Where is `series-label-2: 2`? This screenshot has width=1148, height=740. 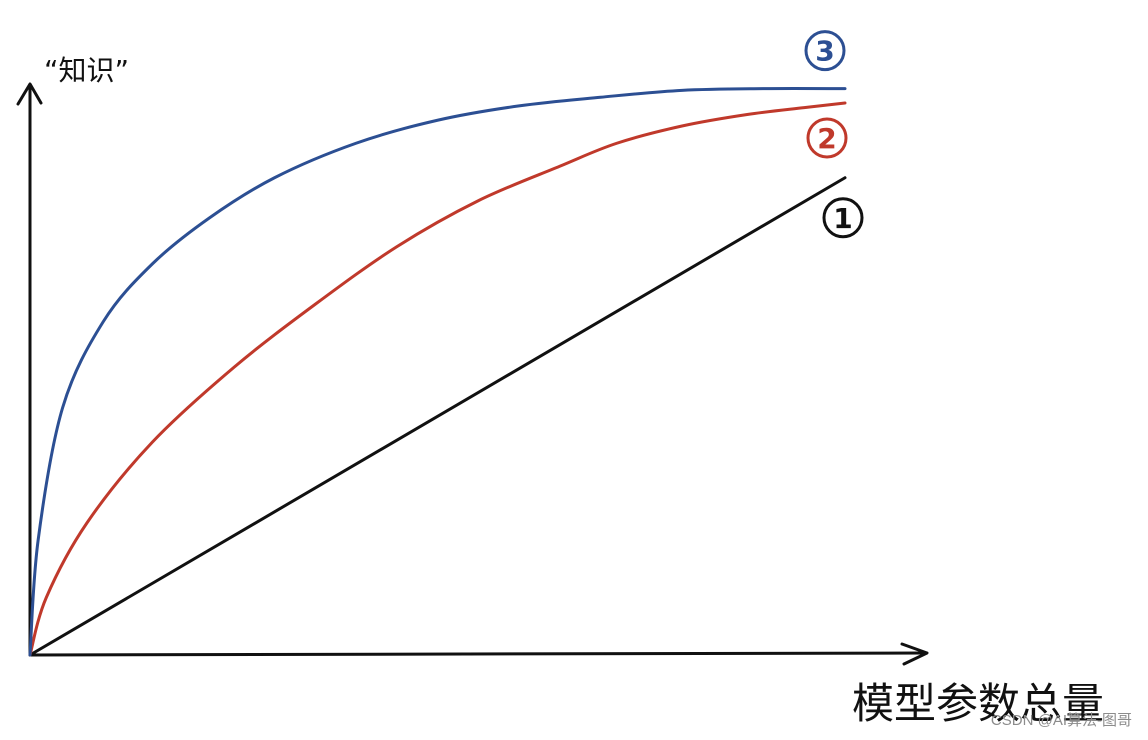 series-label-2: 2 is located at coordinates (827, 138).